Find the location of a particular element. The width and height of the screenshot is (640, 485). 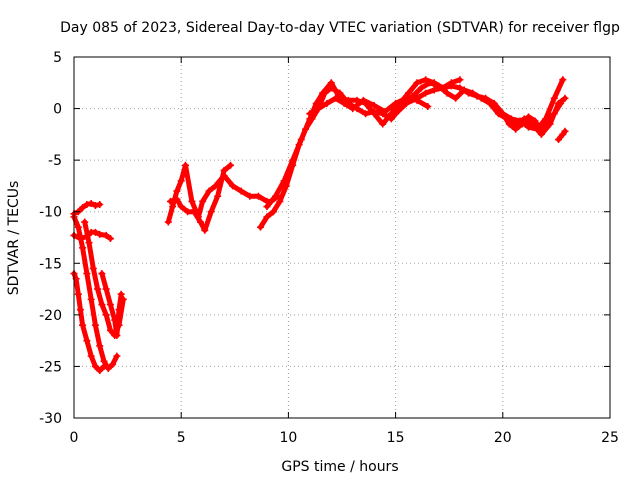

y-tick-label: 5 is located at coordinates (57, 58).